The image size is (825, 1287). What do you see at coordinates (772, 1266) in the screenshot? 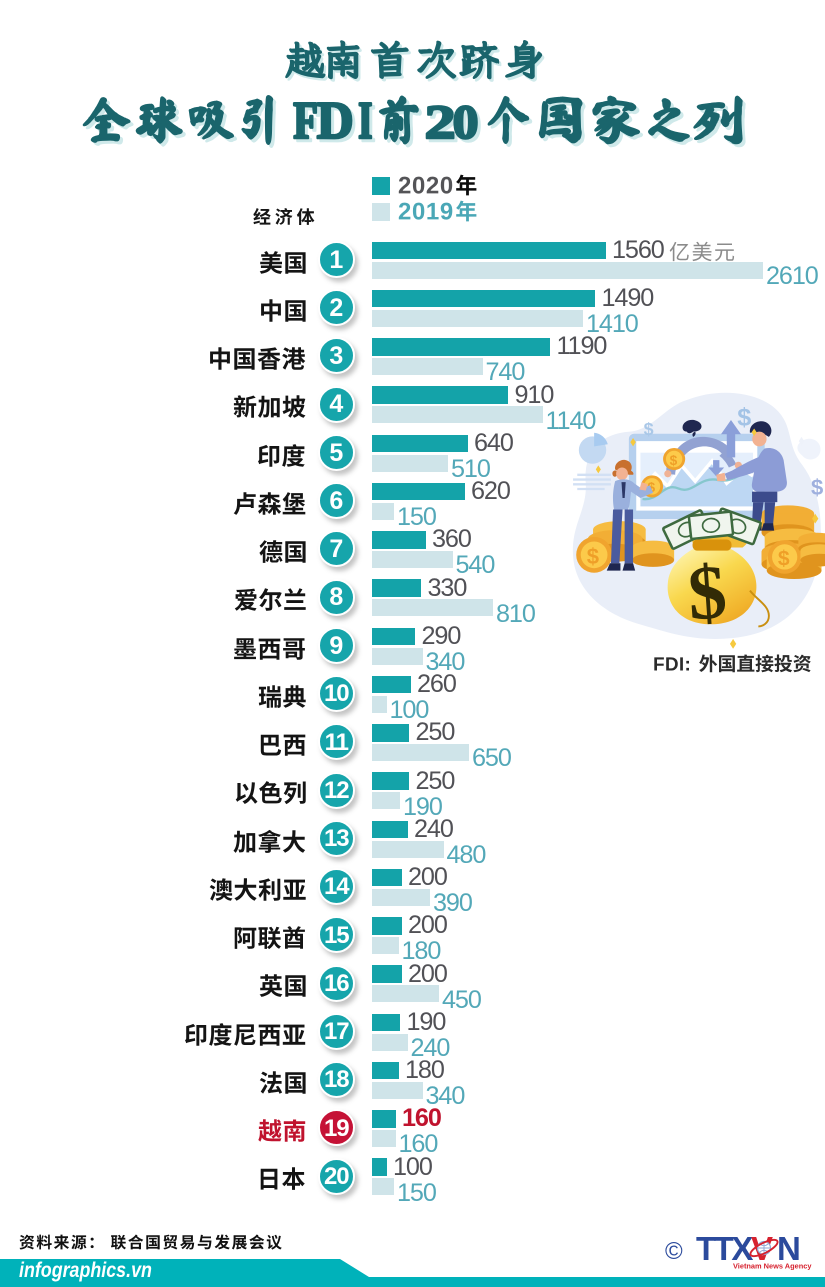
I see `svg-text: Vietnam News Agency` at bounding box center [772, 1266].